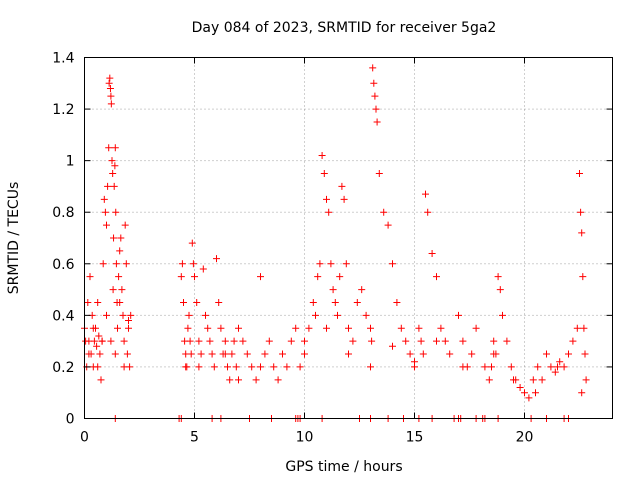  What do you see at coordinates (14, 238) in the screenshot?
I see `y-axis-label: SRMTID / TECUs` at bounding box center [14, 238].